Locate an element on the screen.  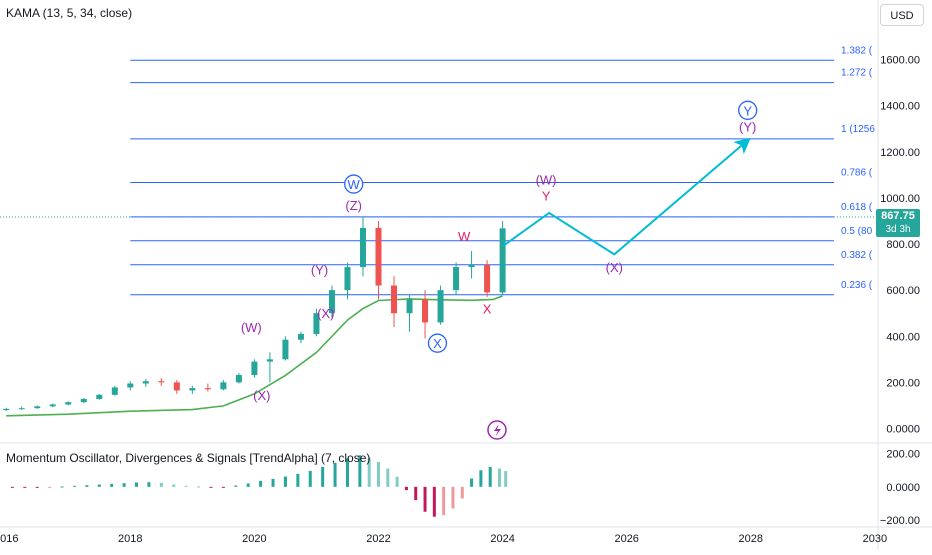
projection-arrow is located at coordinates (626, 196).